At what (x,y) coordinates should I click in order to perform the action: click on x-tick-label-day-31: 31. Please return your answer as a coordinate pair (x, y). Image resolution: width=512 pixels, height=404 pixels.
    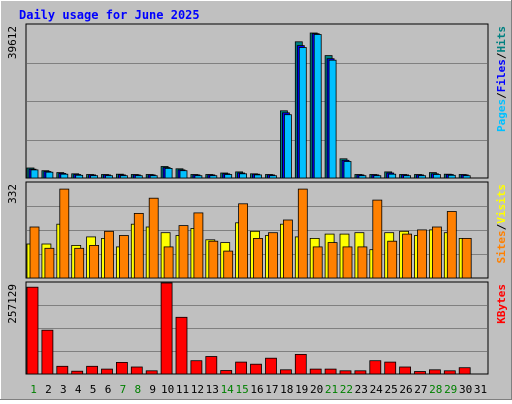
    Looking at the image, I should click on (480, 389).